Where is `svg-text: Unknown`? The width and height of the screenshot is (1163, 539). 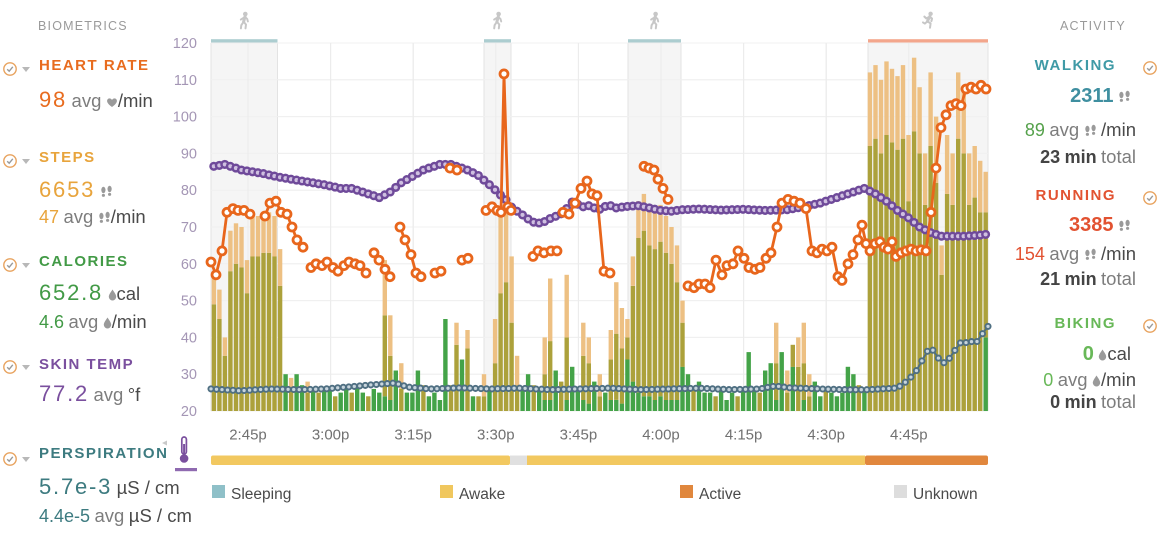 svg-text: Unknown is located at coordinates (945, 494).